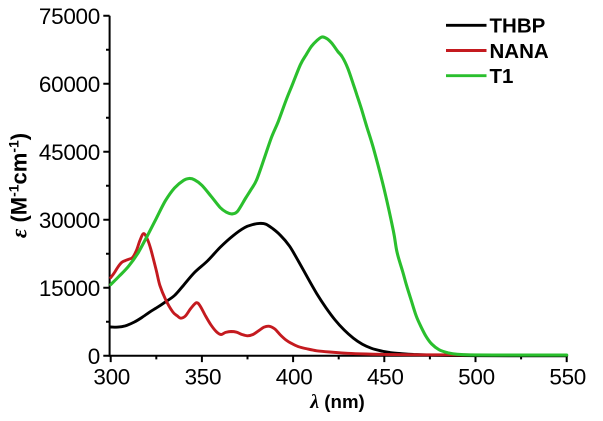 The width and height of the screenshot is (603, 421). Describe the element at coordinates (203, 376) in the screenshot. I see `svg-text: 350` at that location.